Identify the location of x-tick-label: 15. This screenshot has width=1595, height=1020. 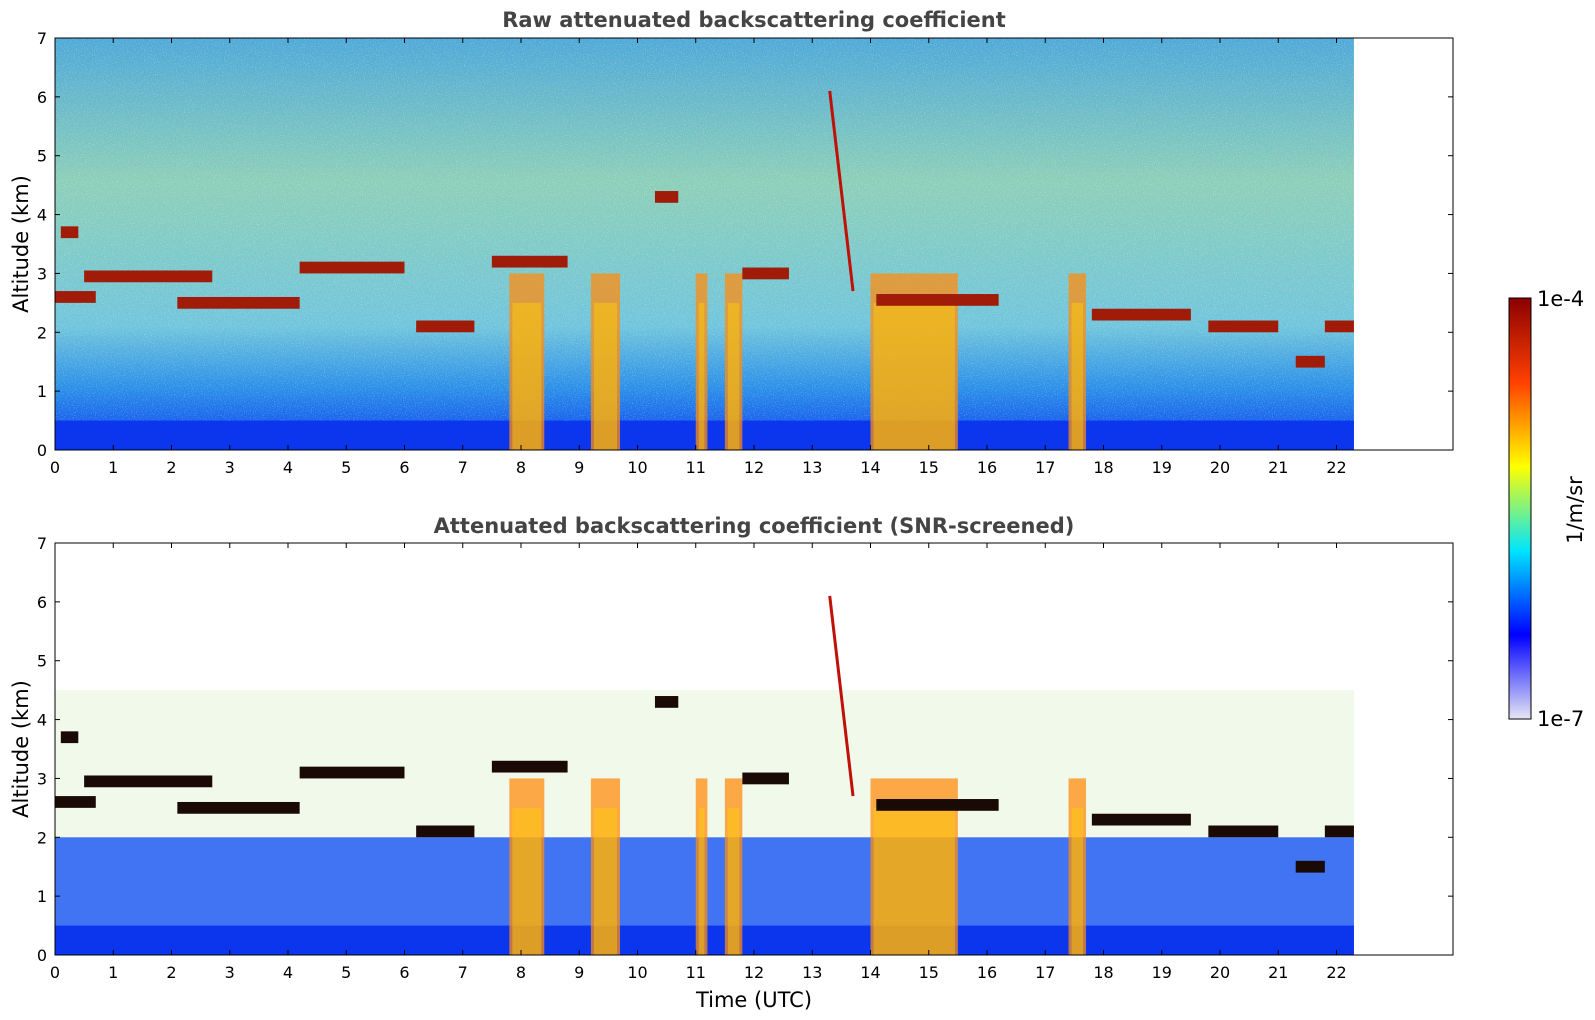
(929, 467).